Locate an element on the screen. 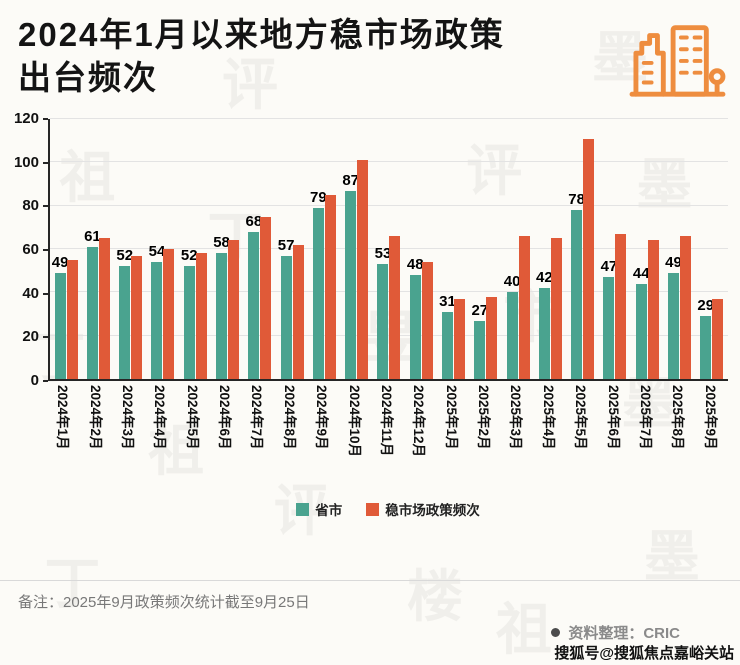 The height and width of the screenshot is (665, 740). x-axis-label-cell: 2025年7月 is located at coordinates (647, 435).